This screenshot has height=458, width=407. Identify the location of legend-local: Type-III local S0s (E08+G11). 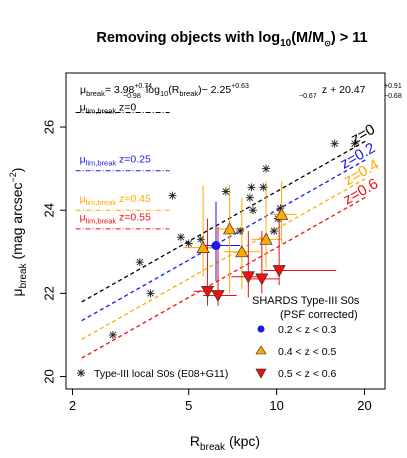
(152, 374).